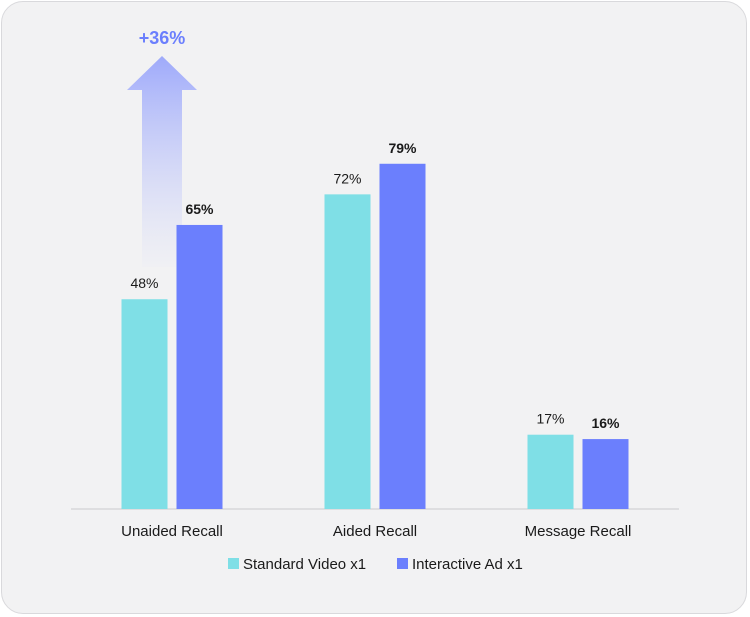  Describe the element at coordinates (550, 471) in the screenshot. I see `bar-standard-video-x1-message-recall` at that location.